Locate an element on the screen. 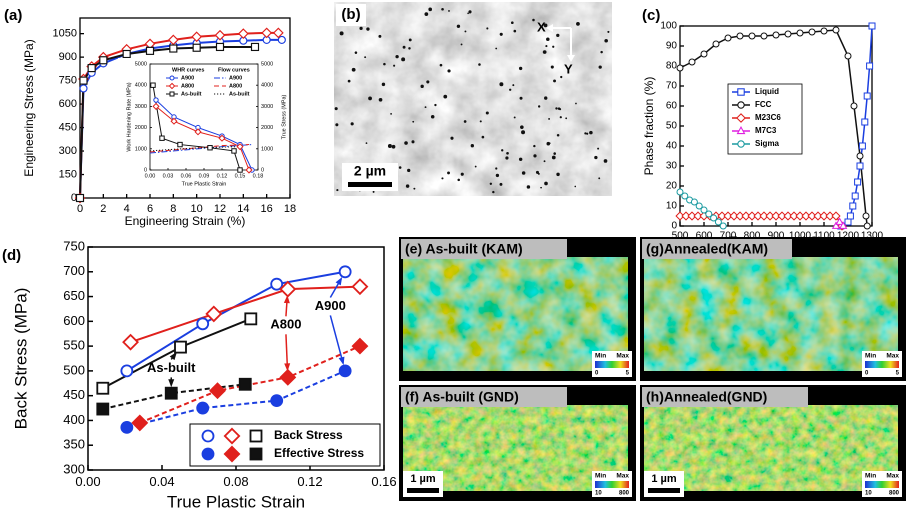 The height and width of the screenshot is (519, 917). legend-title: Flow curves is located at coordinates (234, 70).